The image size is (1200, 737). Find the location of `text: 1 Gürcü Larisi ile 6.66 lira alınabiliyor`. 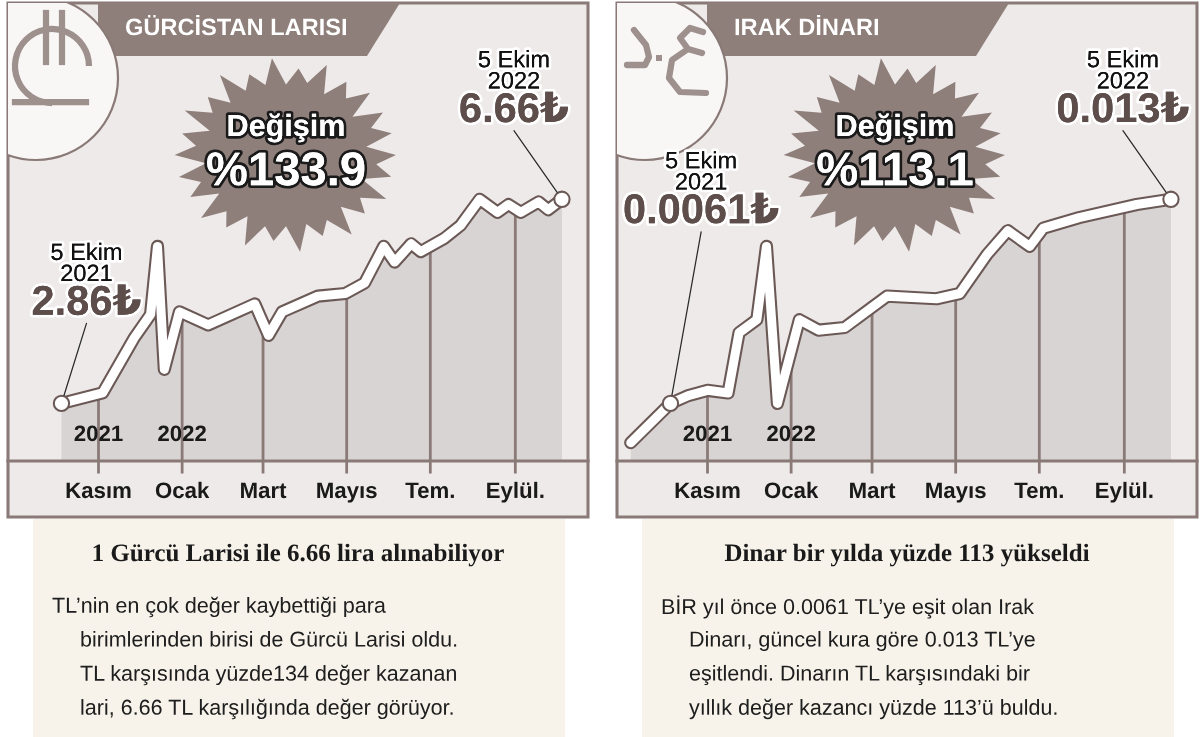

text: 1 Gürcü Larisi ile 6.66 lira alınabiliyor is located at coordinates (298, 555).